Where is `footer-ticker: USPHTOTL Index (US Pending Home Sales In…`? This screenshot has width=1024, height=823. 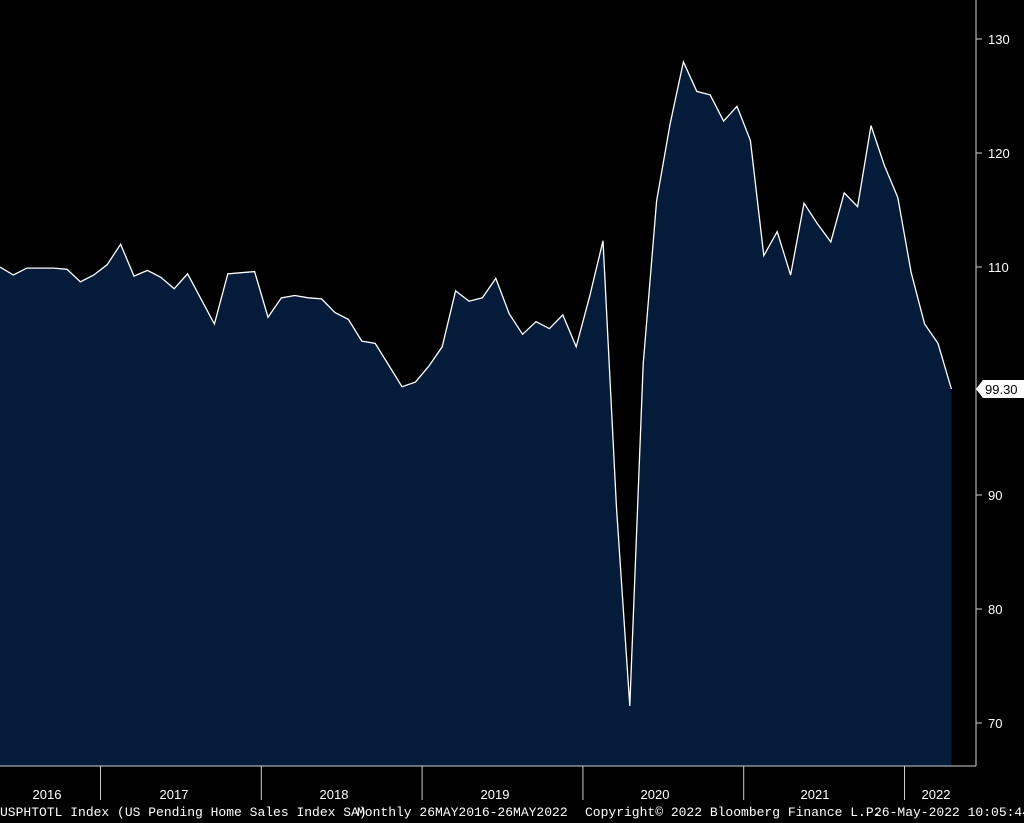
footer-ticker: USPHTOTL Index (US Pending Home Sales In… is located at coordinates (183, 812).